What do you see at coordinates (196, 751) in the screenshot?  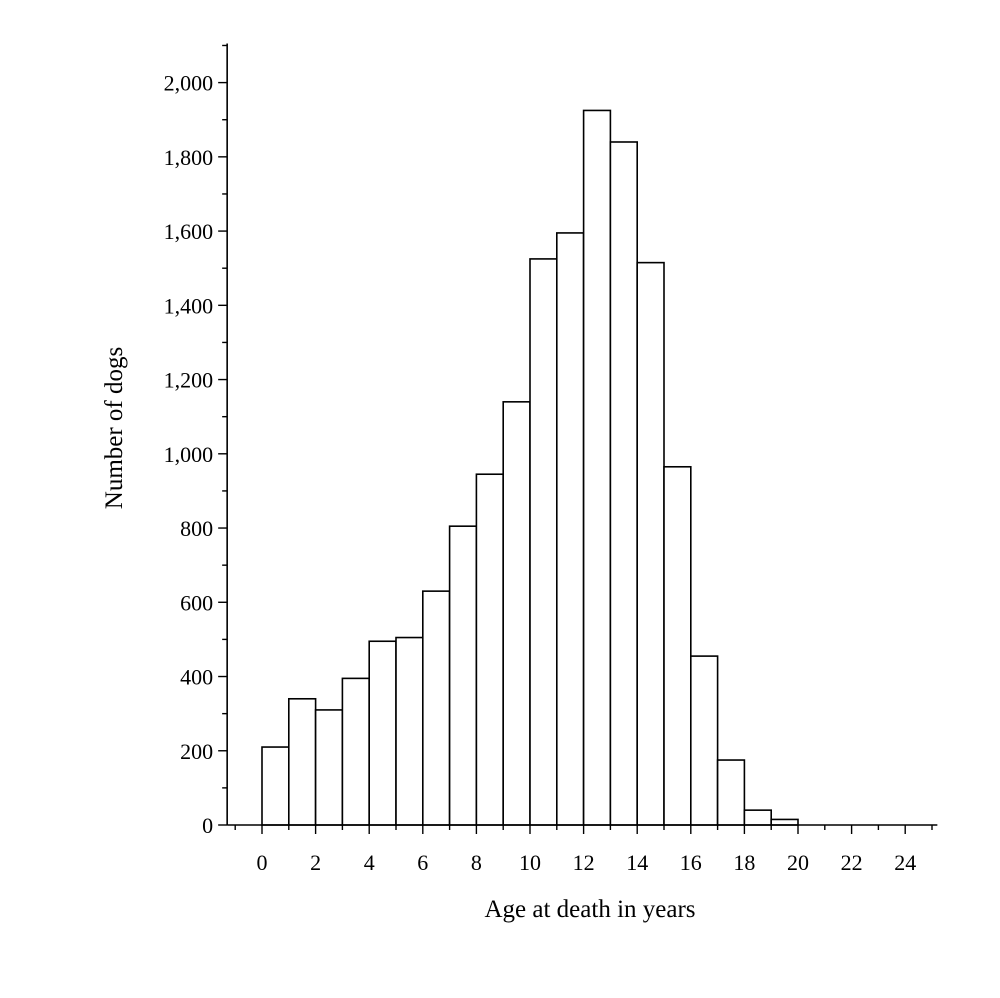 I see `y-tick-label: 200` at bounding box center [196, 751].